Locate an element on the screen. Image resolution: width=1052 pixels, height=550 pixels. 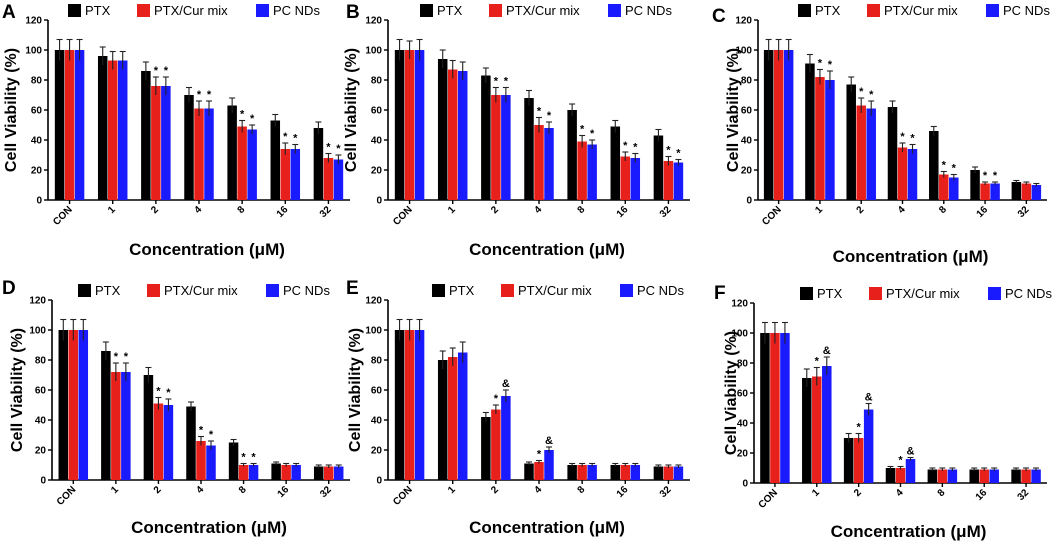
y-tick-label: 60 is located at coordinates (377, 111).